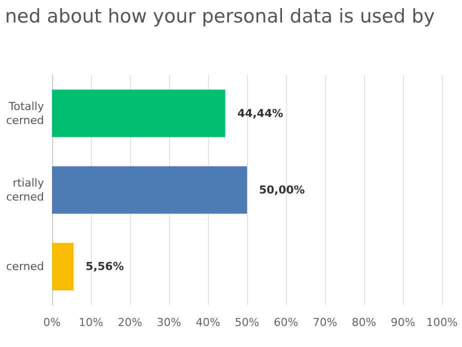  Describe the element at coordinates (220, 17) in the screenshot. I see `chart-title: ned about how your personal data is used by` at that location.